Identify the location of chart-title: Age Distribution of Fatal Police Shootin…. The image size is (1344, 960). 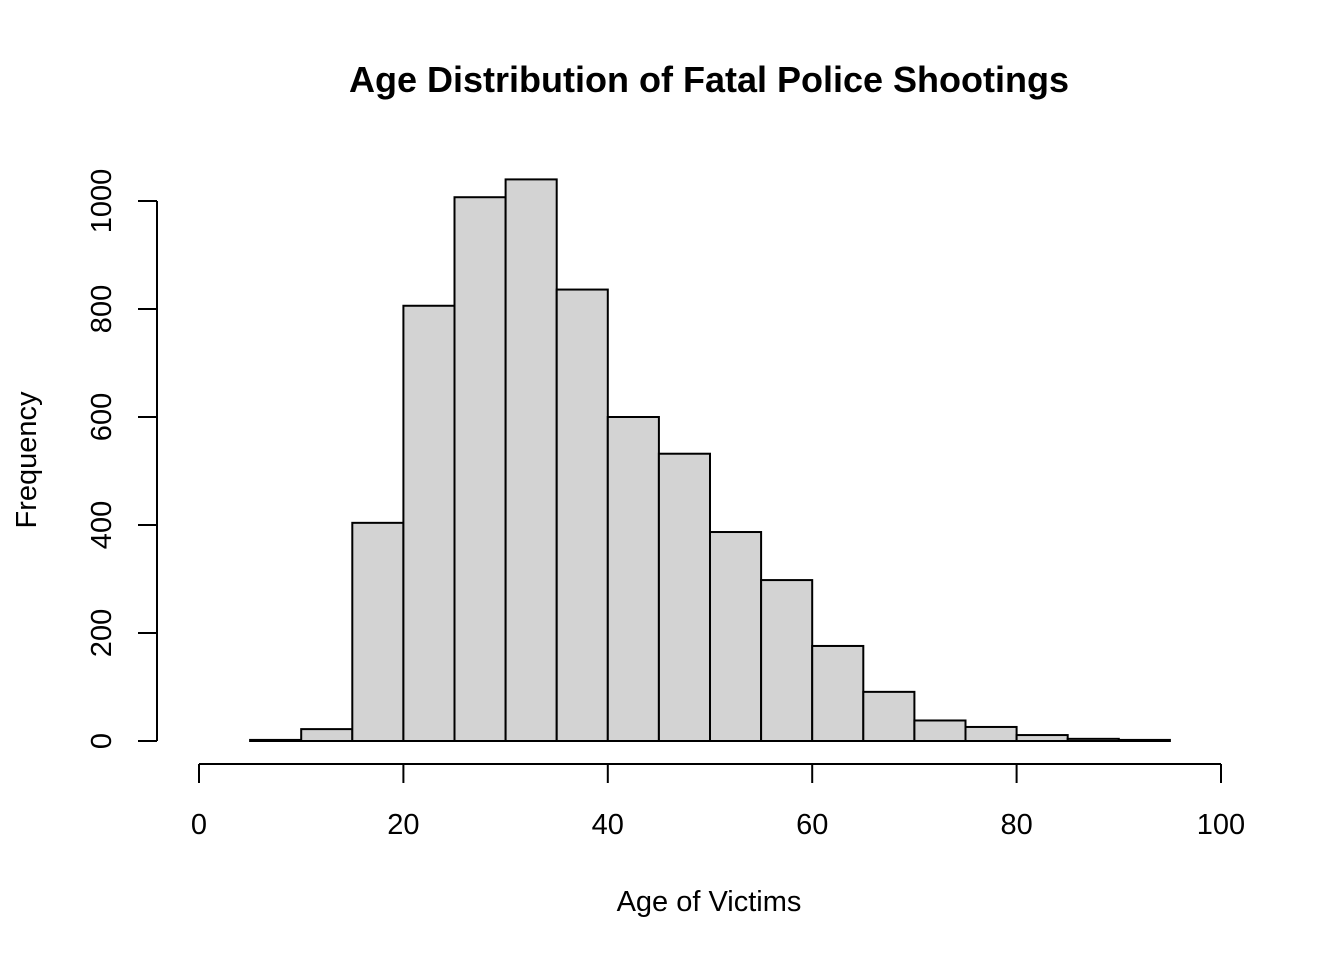
(709, 79).